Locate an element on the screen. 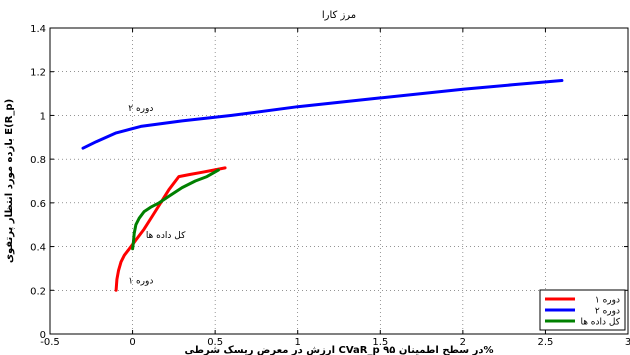 This screenshot has height=355, width=630. y-tick-label: 1 is located at coordinates (43, 116).